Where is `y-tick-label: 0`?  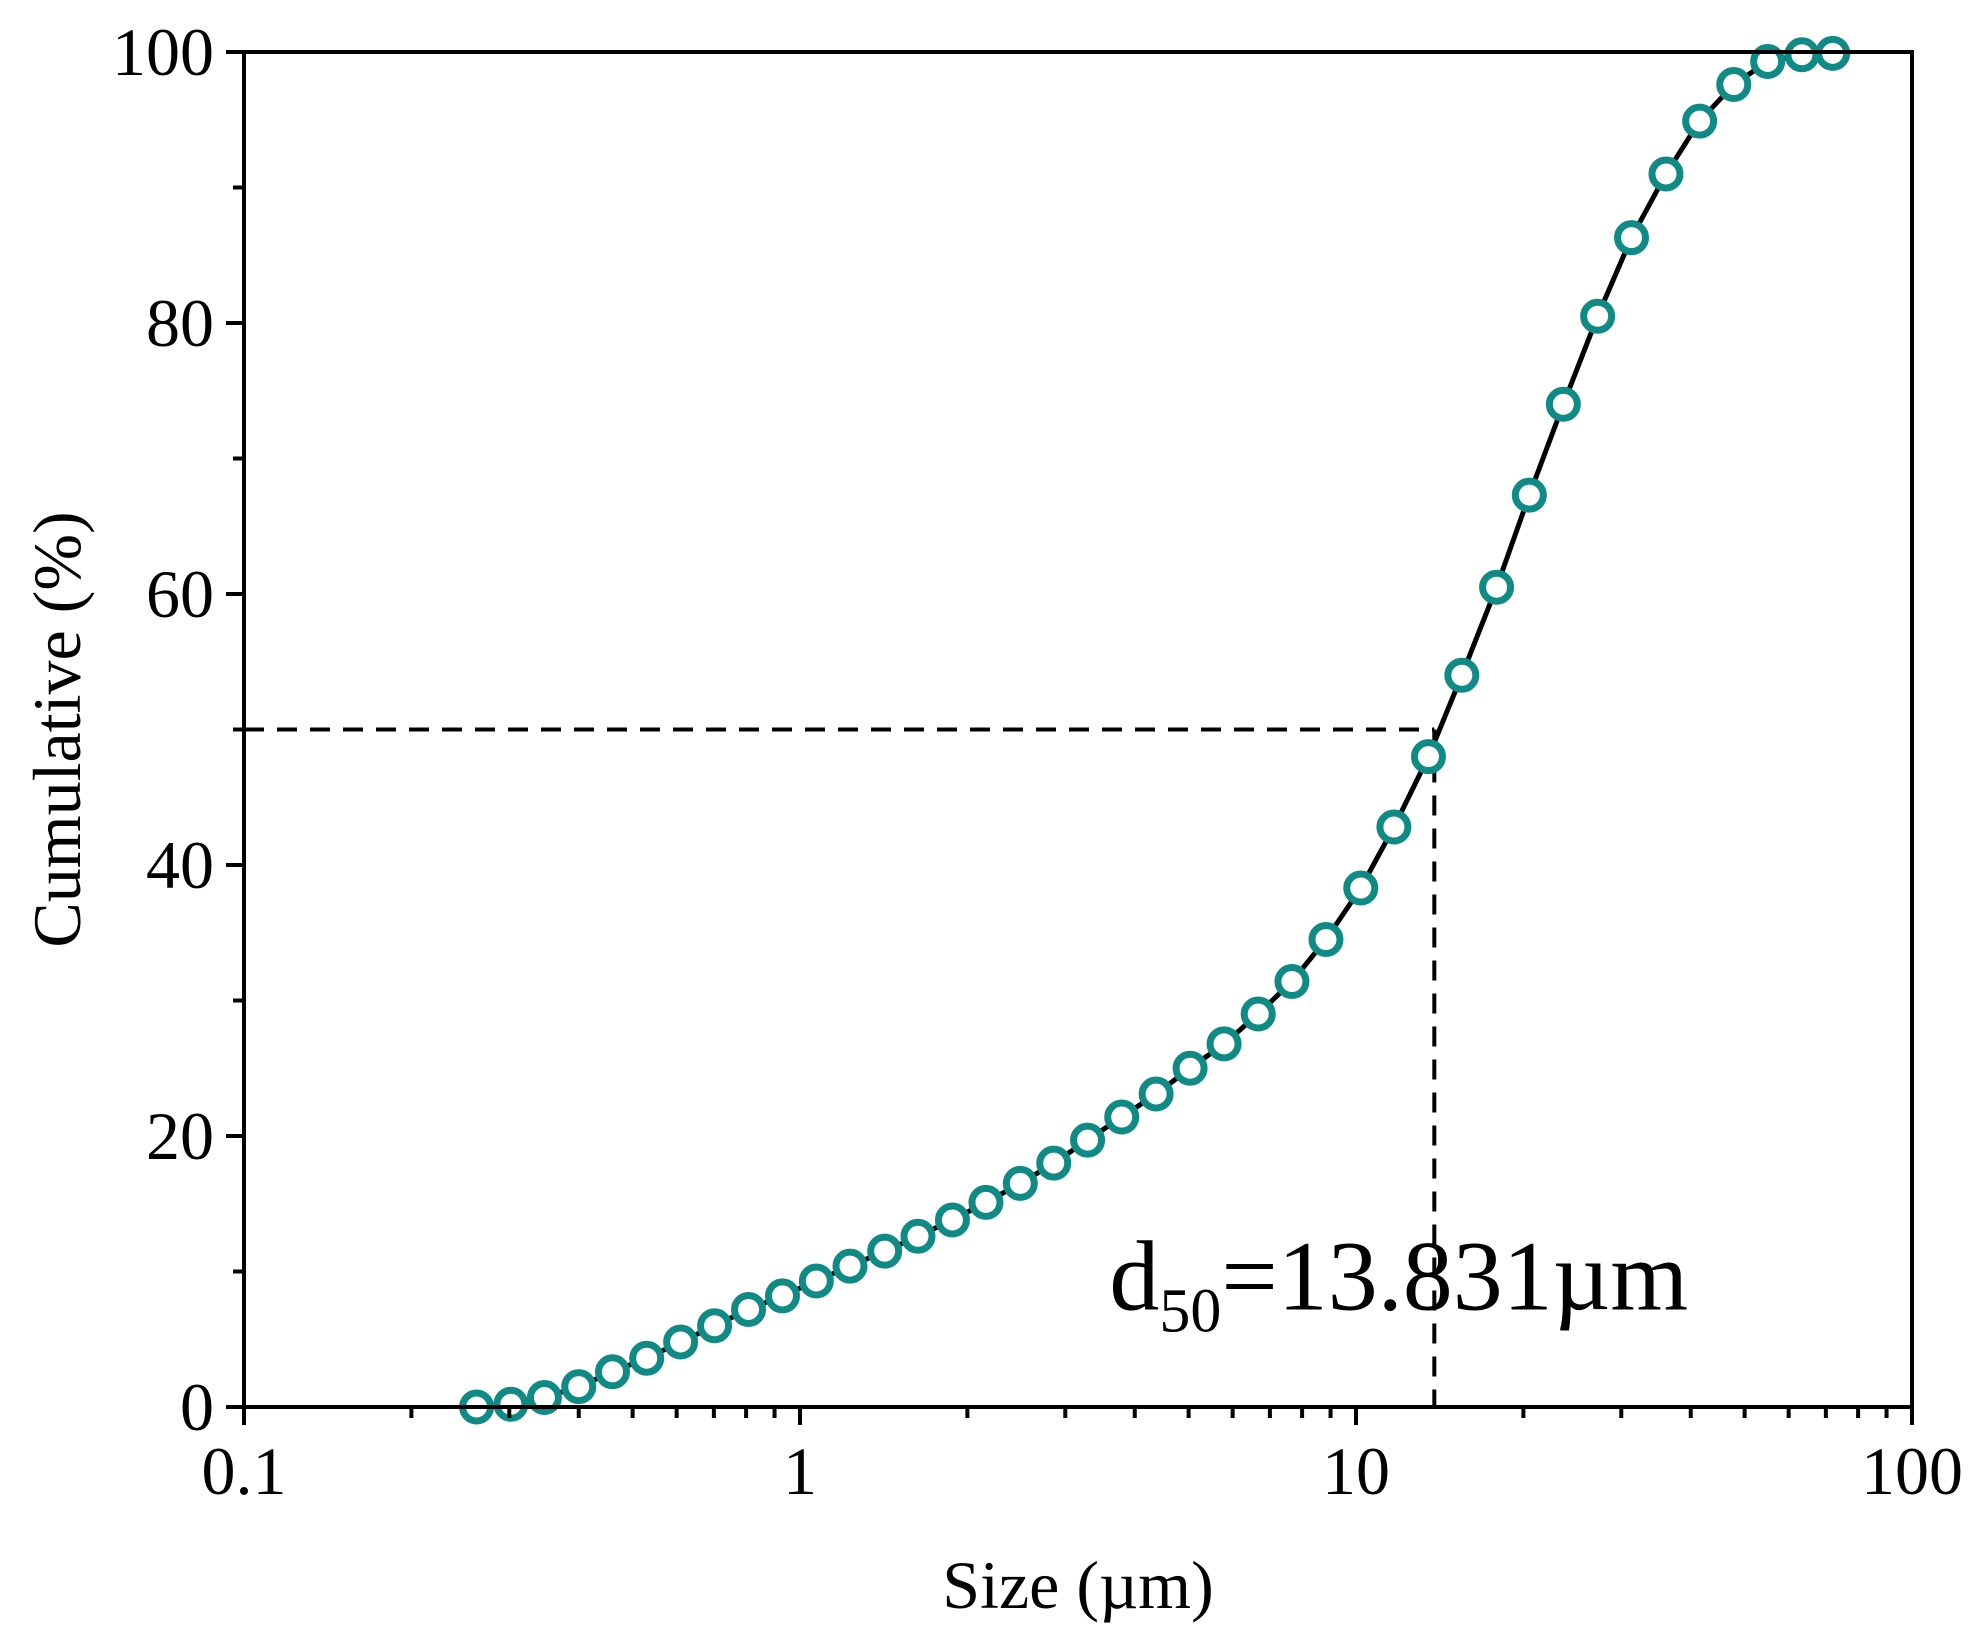 y-tick-label: 0 is located at coordinates (197, 1407).